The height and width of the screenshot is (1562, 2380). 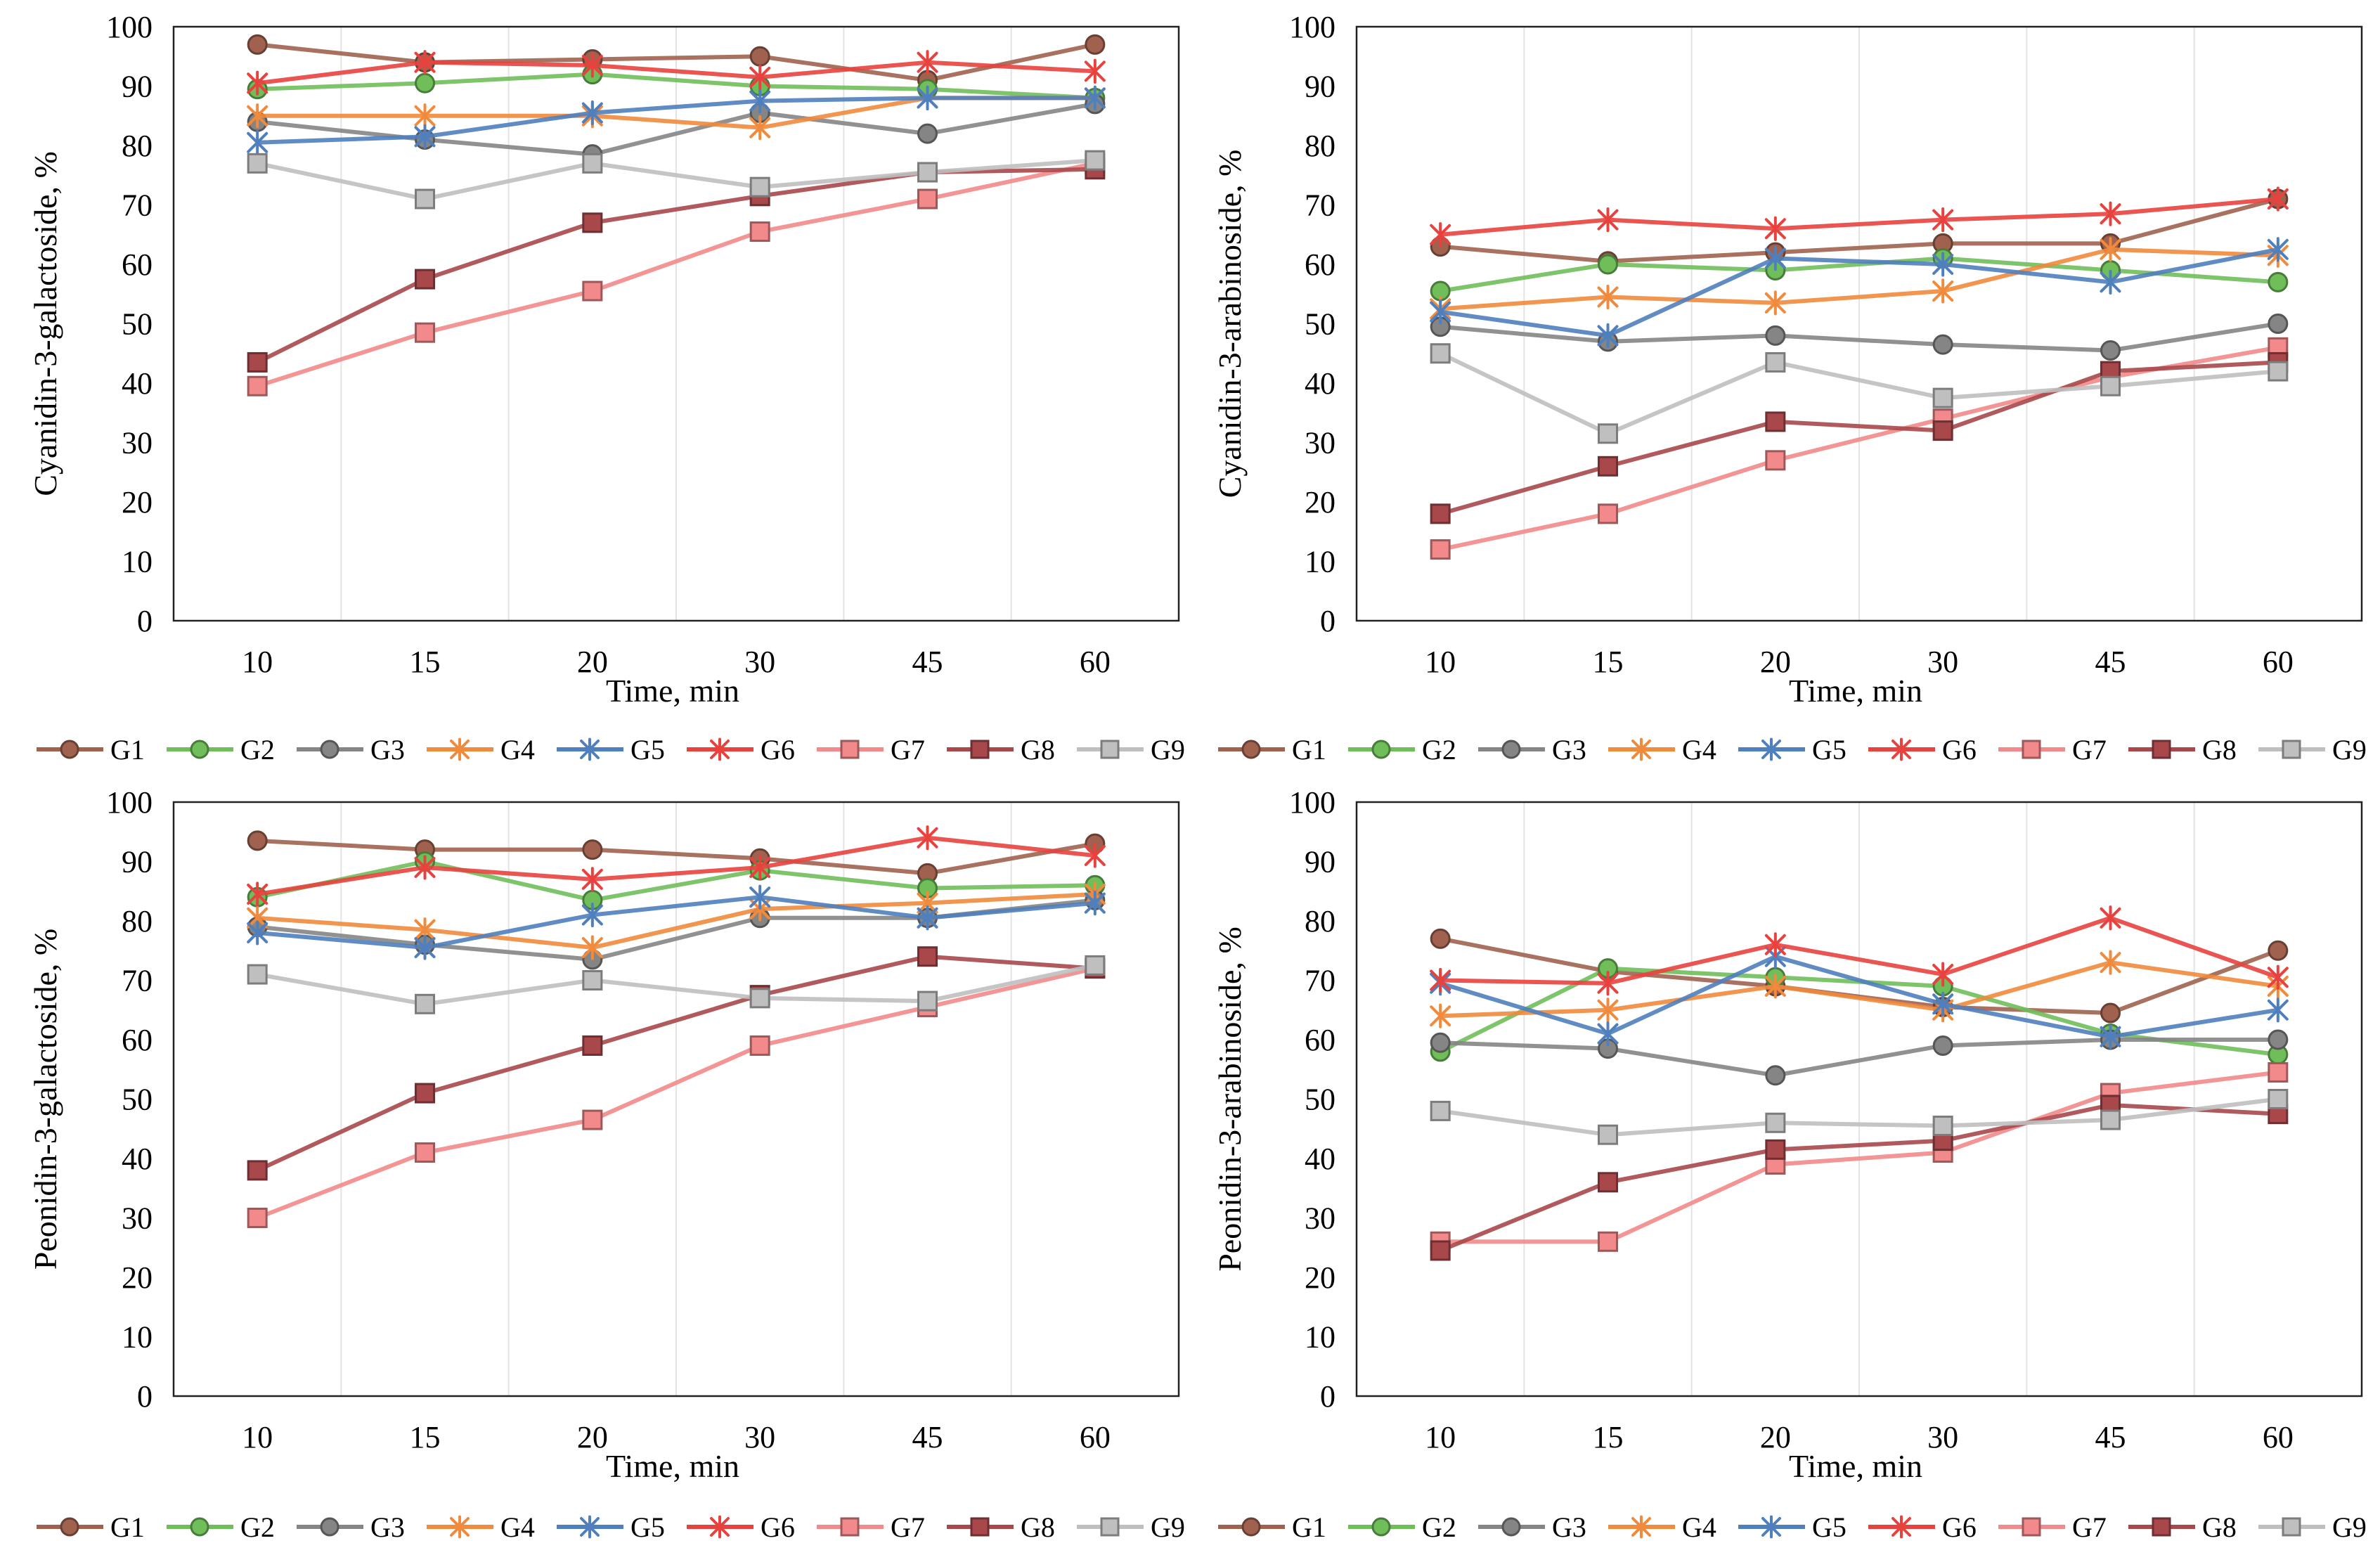 I want to click on legend-marker-g2, so click(x=199, y=750).